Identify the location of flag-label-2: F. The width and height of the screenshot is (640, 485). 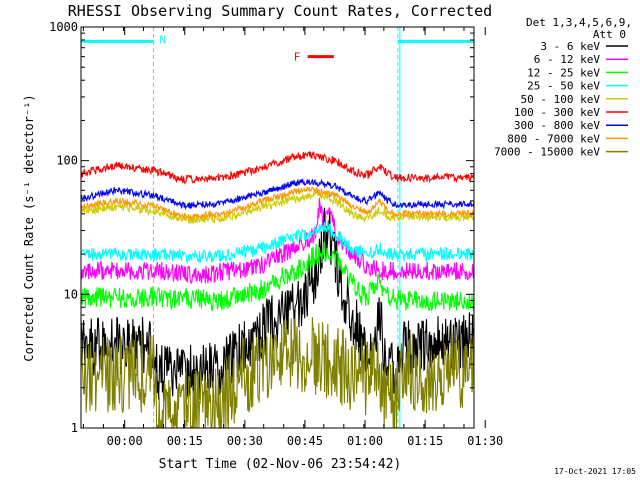
(297, 57).